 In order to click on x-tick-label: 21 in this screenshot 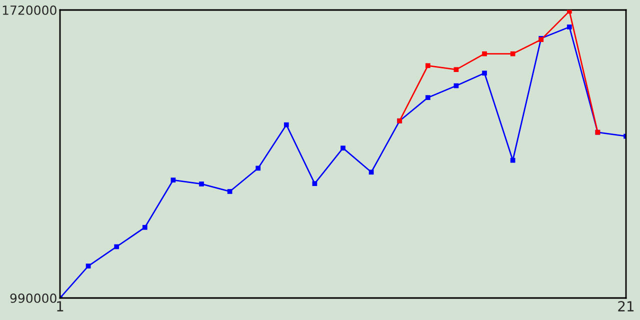, I will do `click(626, 306)`.